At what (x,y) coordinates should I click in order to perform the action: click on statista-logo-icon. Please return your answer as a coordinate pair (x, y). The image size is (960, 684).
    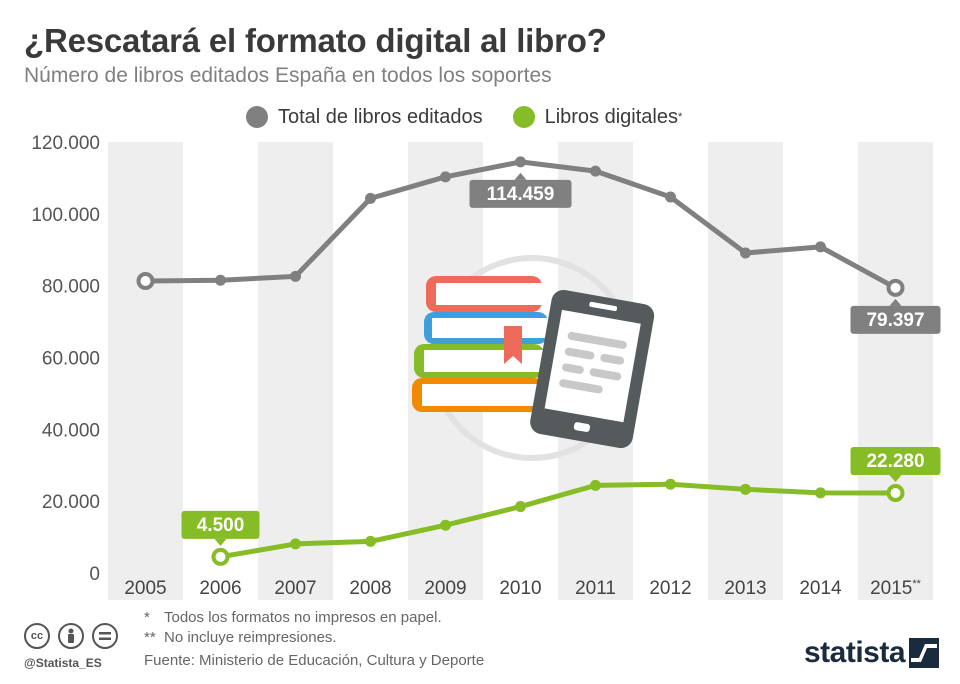
    Looking at the image, I should click on (924, 653).